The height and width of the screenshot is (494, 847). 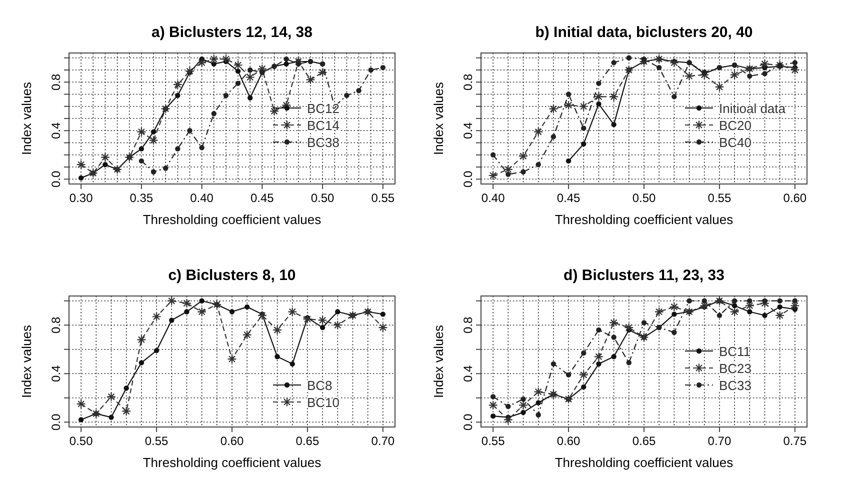 What do you see at coordinates (323, 402) in the screenshot?
I see `legend-label: BC10` at bounding box center [323, 402].